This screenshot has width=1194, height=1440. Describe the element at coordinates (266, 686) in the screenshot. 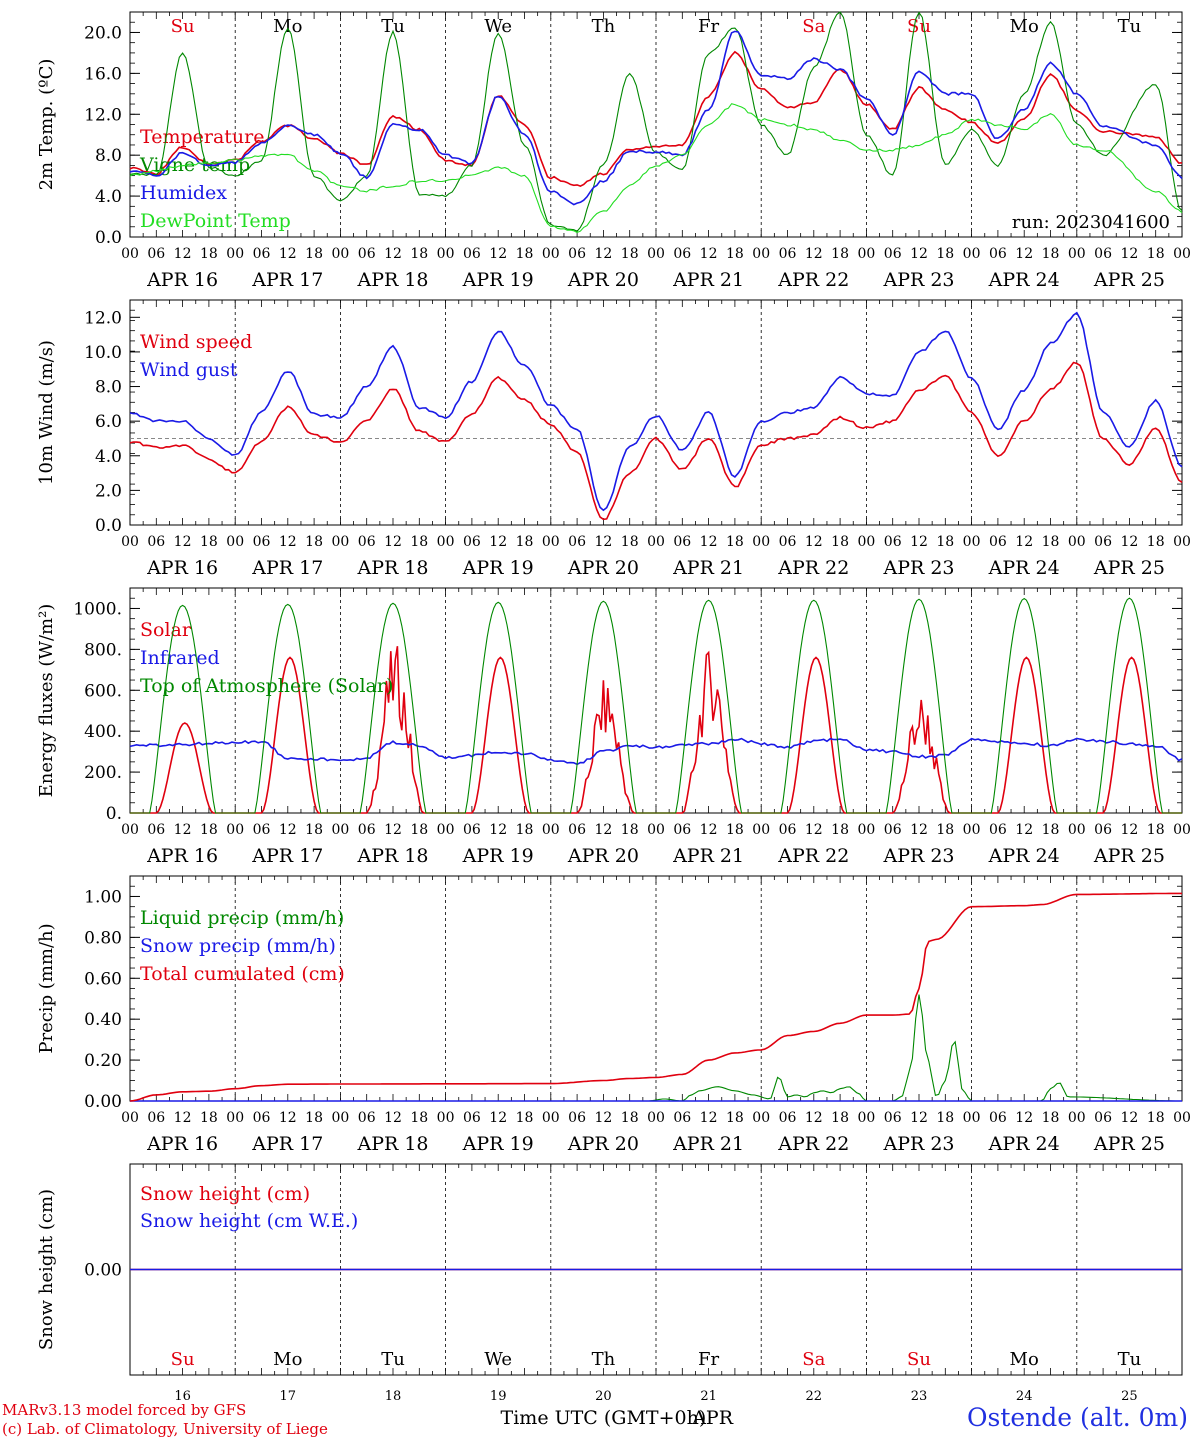

I see `legend-entry: Top of Atmosphere (Solar)` at that location.